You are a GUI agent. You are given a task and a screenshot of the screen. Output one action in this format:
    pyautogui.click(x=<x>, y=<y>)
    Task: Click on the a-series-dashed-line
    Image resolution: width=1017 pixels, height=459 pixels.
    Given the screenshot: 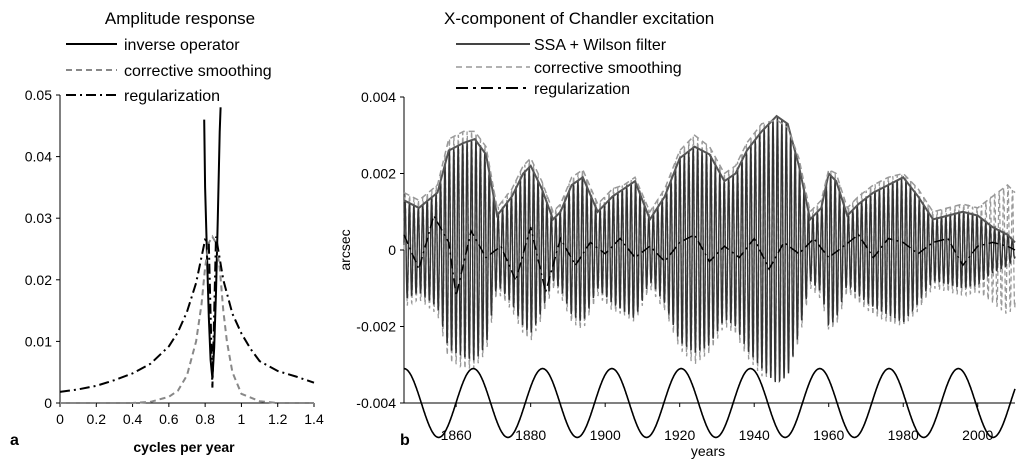 What is the action you would take?
    pyautogui.click(x=187, y=319)
    